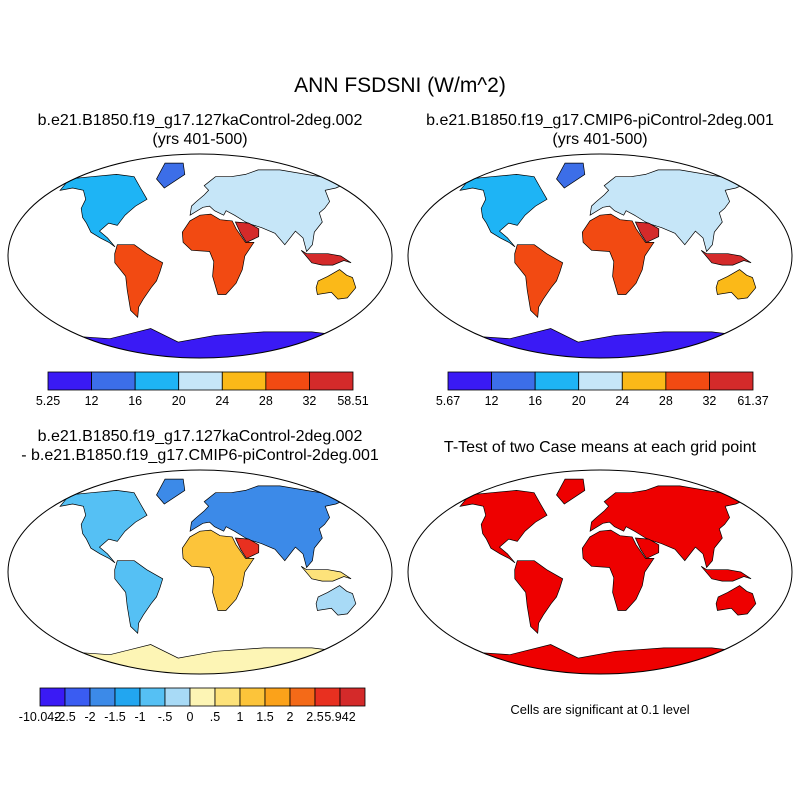 This screenshot has width=800, height=800. What do you see at coordinates (103, 211) in the screenshot?
I see `map1-landmass-namerica` at bounding box center [103, 211].